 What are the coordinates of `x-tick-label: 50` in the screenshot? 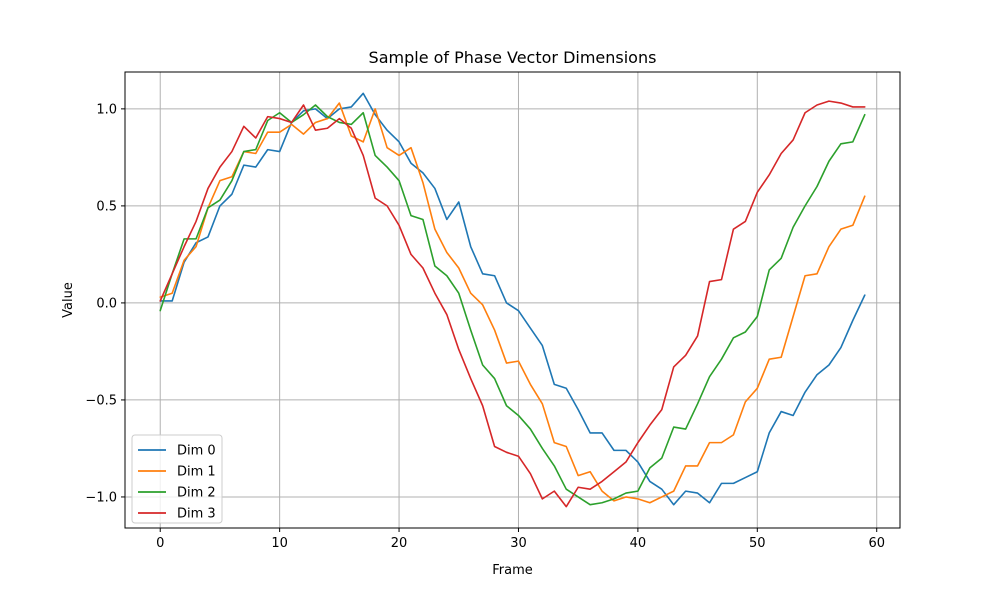 It's located at (757, 543).